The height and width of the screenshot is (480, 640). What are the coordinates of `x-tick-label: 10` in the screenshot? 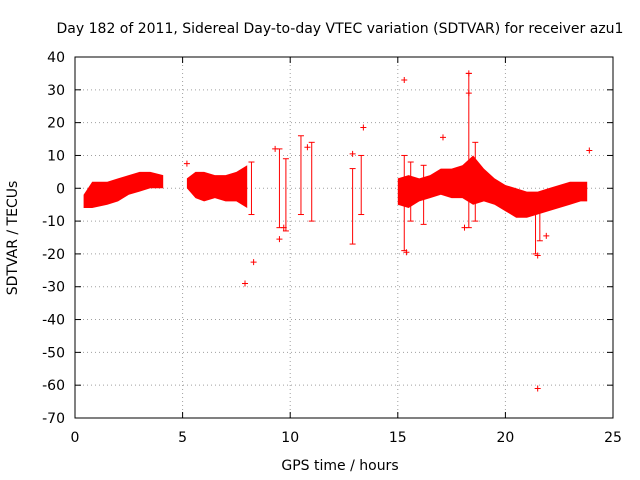 It's located at (290, 438).